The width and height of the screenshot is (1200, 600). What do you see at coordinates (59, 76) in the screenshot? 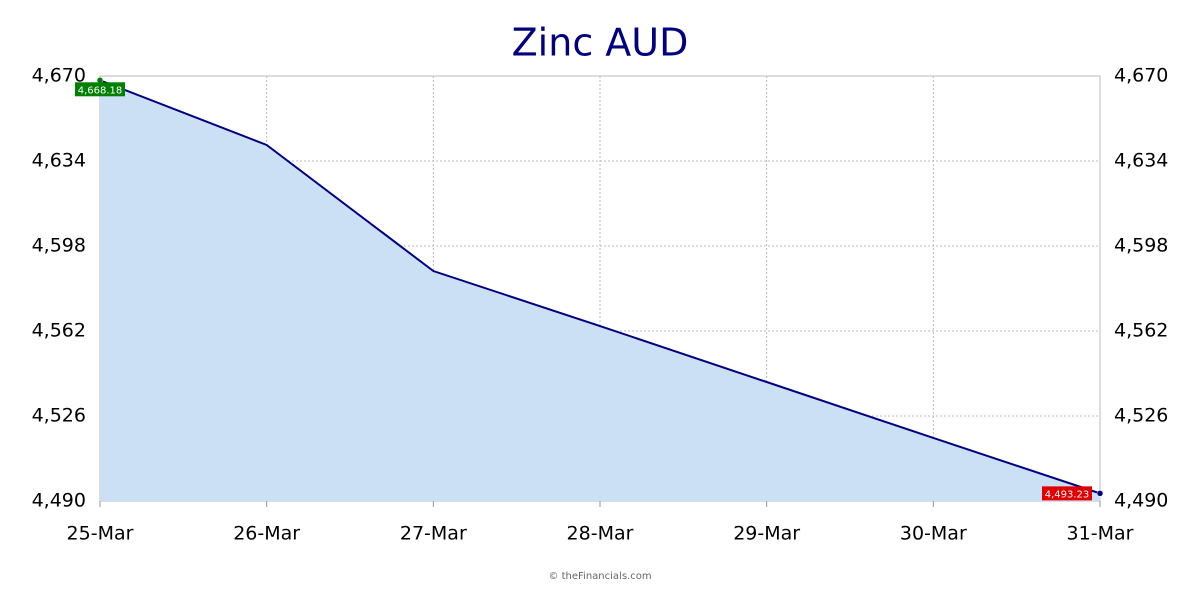
I see `y-tick-label: 4,670` at bounding box center [59, 76].